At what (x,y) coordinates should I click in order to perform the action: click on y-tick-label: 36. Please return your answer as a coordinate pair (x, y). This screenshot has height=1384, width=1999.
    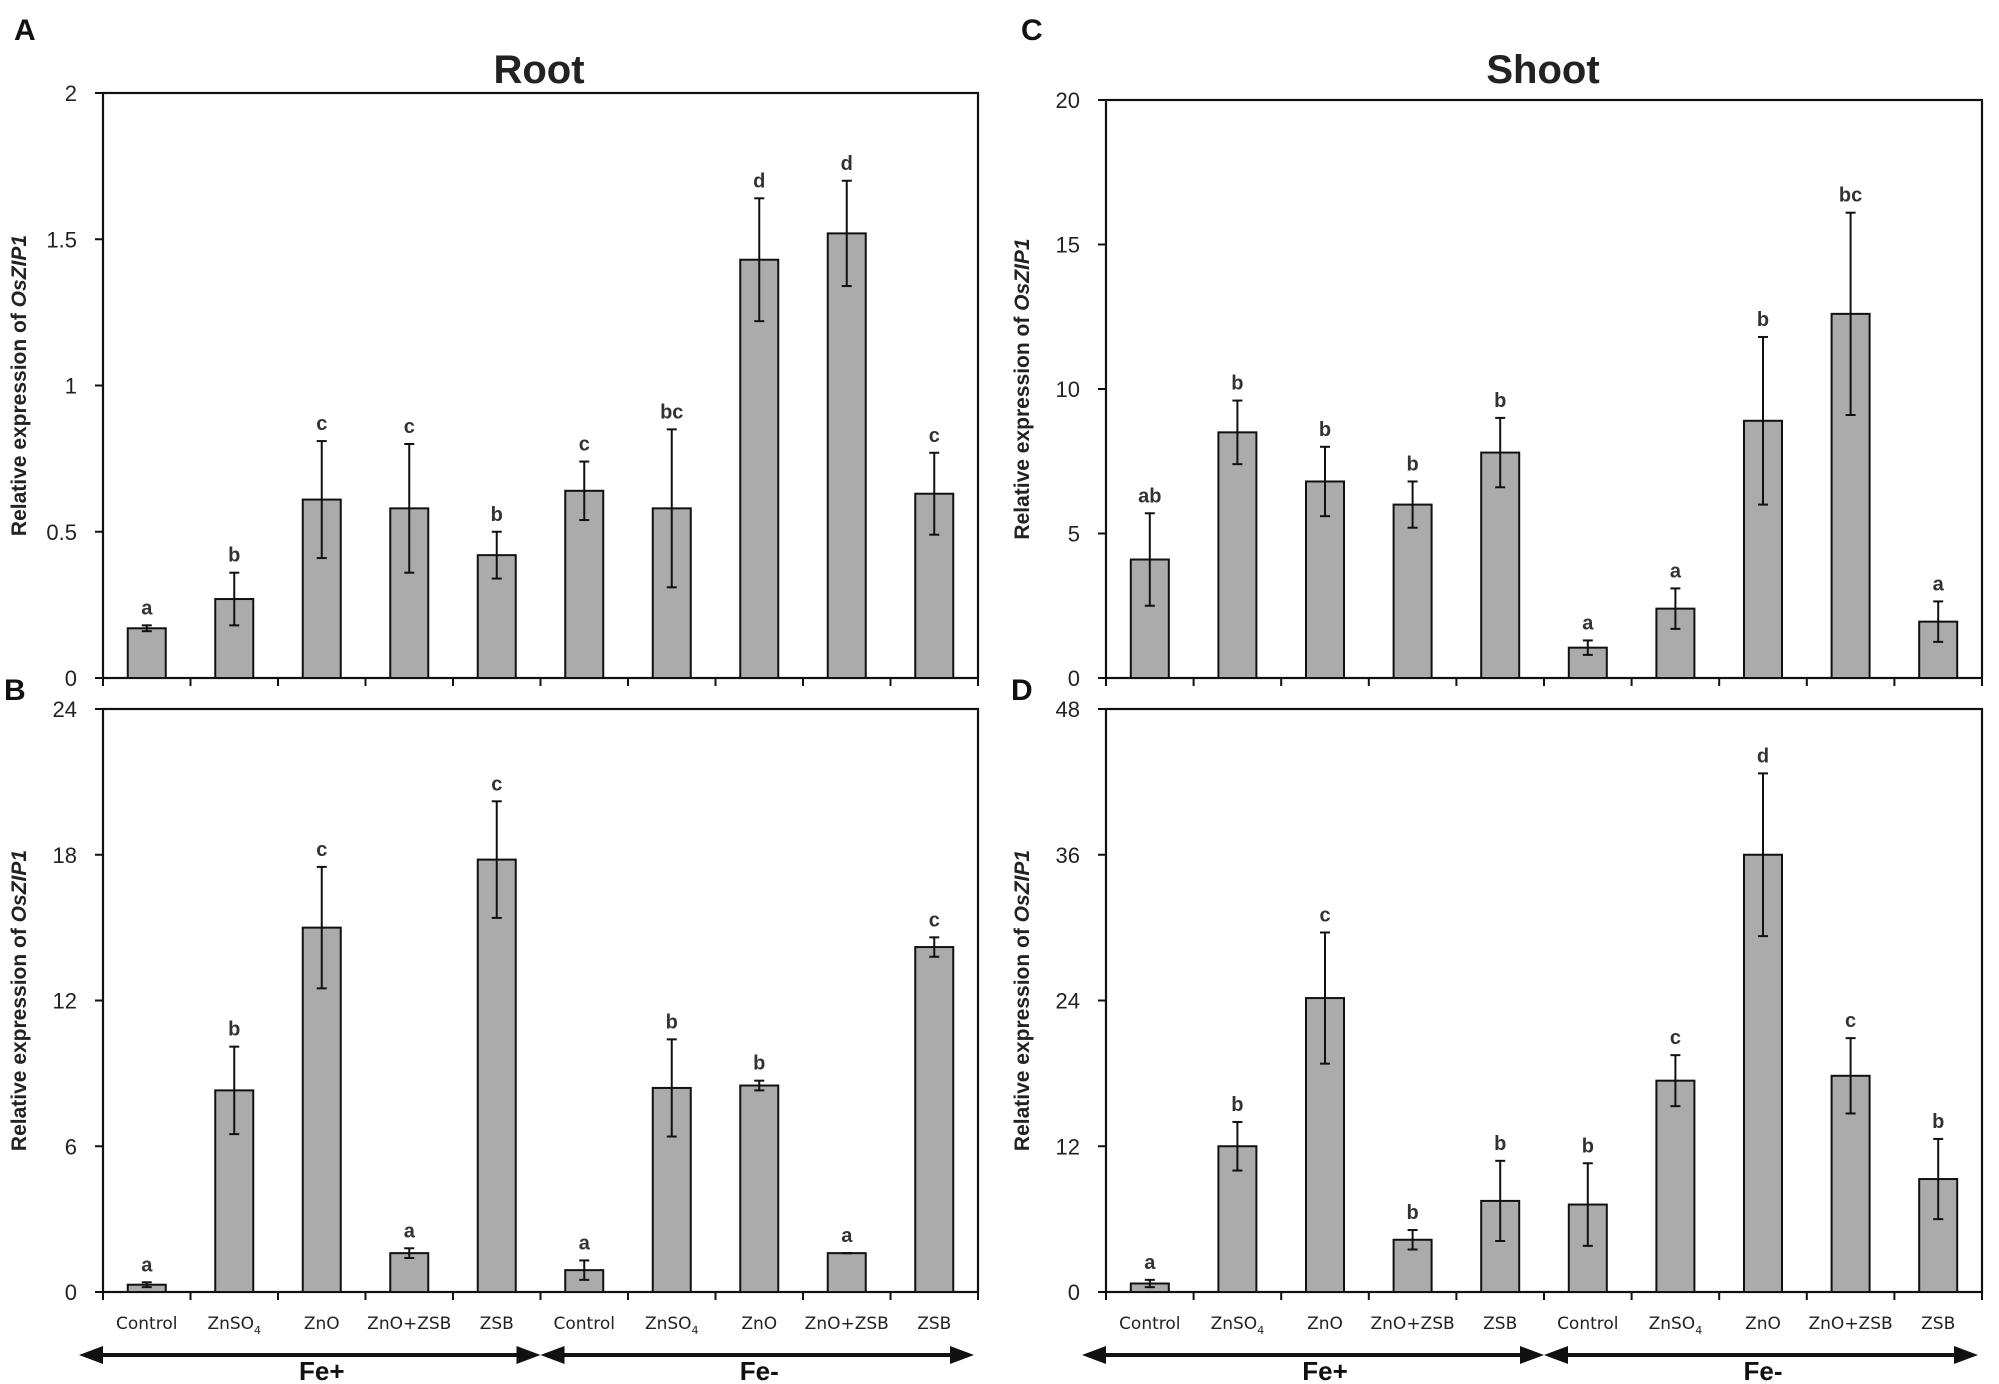
    Looking at the image, I should click on (1068, 855).